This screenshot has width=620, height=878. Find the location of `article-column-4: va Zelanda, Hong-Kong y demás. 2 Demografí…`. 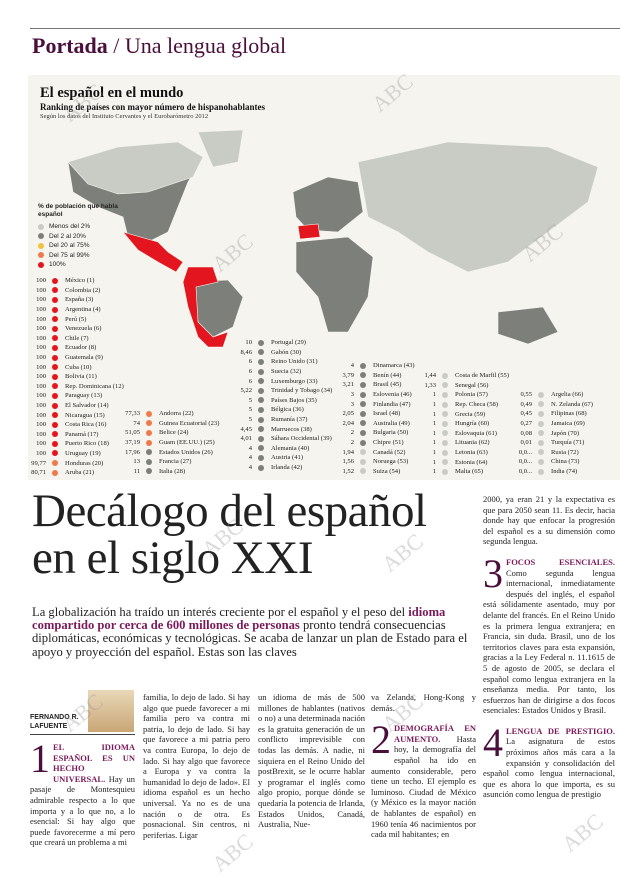

article-column-4: va Zelanda, Hong-Kong y demás. 2 Demografí… is located at coordinates (423, 766).